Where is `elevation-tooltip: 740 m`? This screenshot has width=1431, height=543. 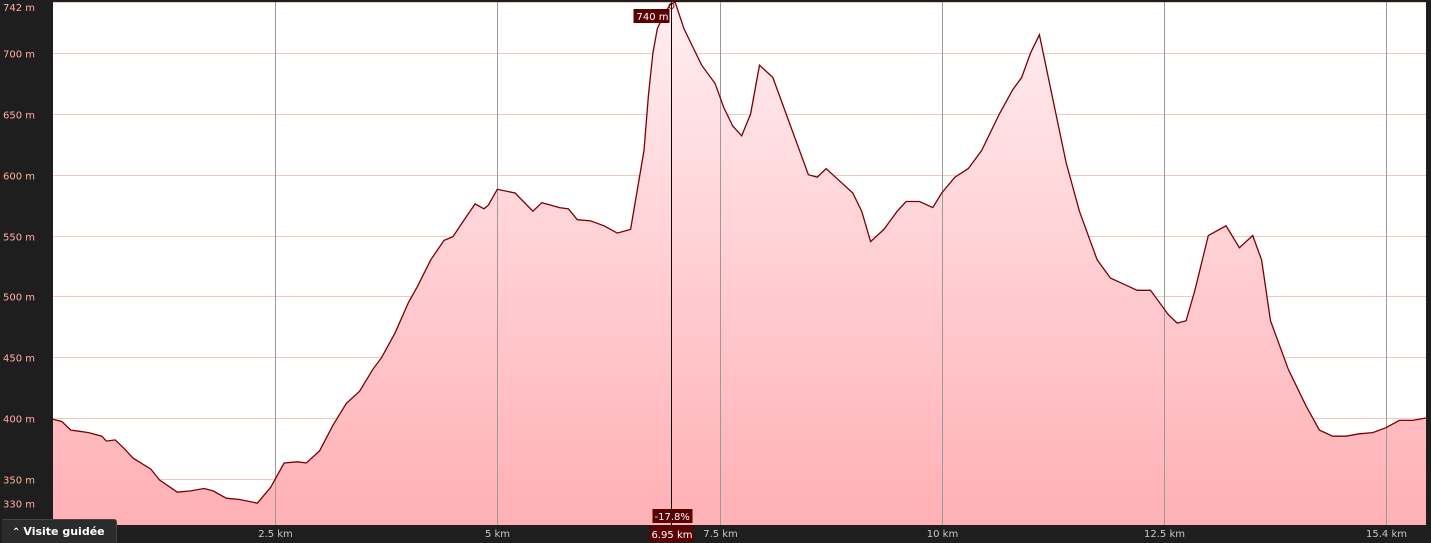 elevation-tooltip: 740 m is located at coordinates (653, 17).